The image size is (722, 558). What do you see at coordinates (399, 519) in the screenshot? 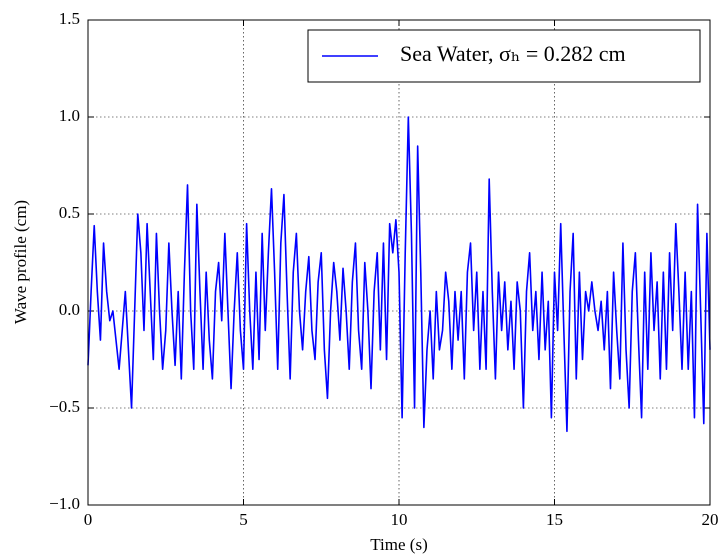
I see `x-tick-label: 10` at bounding box center [399, 519].